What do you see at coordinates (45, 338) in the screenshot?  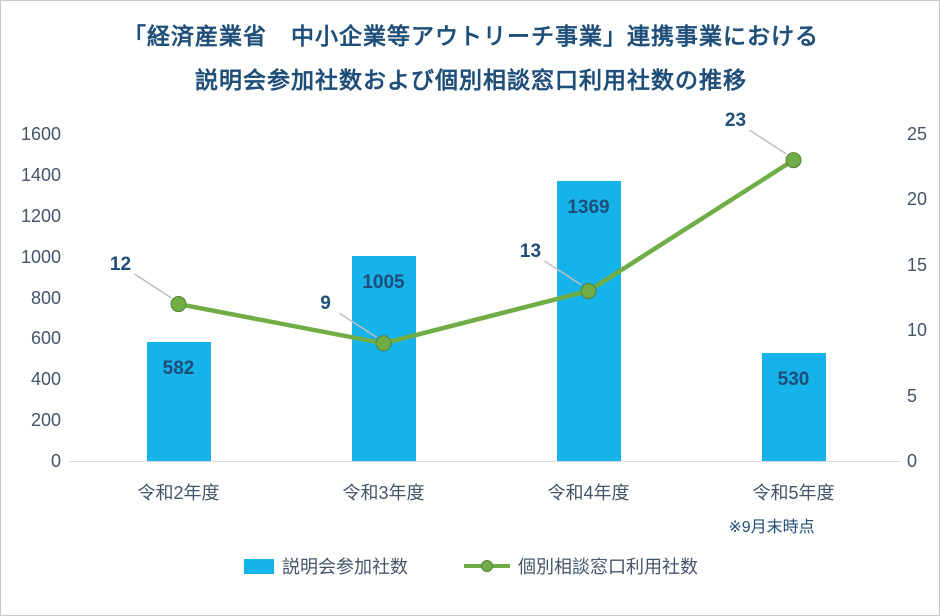 I see `y-axis-left-tick-label: 600` at bounding box center [45, 338].